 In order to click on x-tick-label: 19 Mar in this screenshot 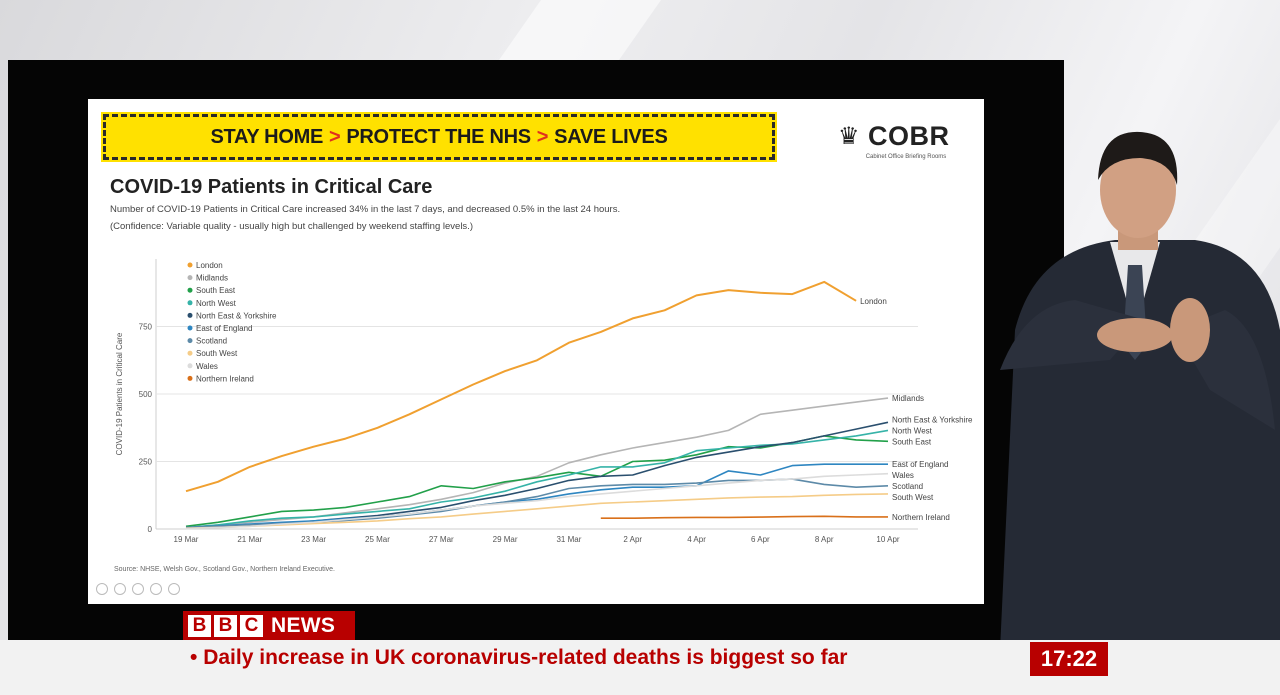, I will do `click(186, 539)`.